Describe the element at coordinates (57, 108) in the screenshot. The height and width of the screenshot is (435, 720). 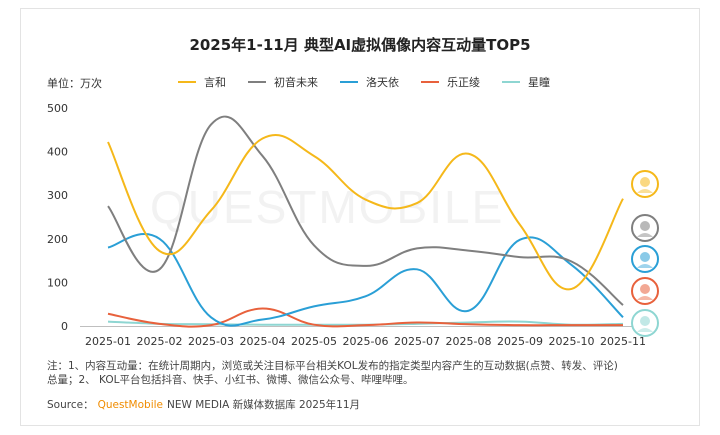
I see `y-tick-label: 500` at that location.